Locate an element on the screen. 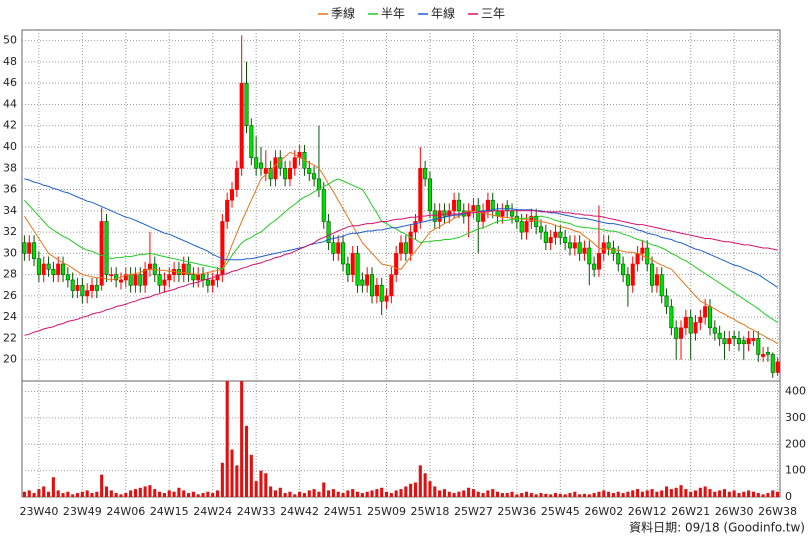  x-tick-label: 25W18 is located at coordinates (430, 511).